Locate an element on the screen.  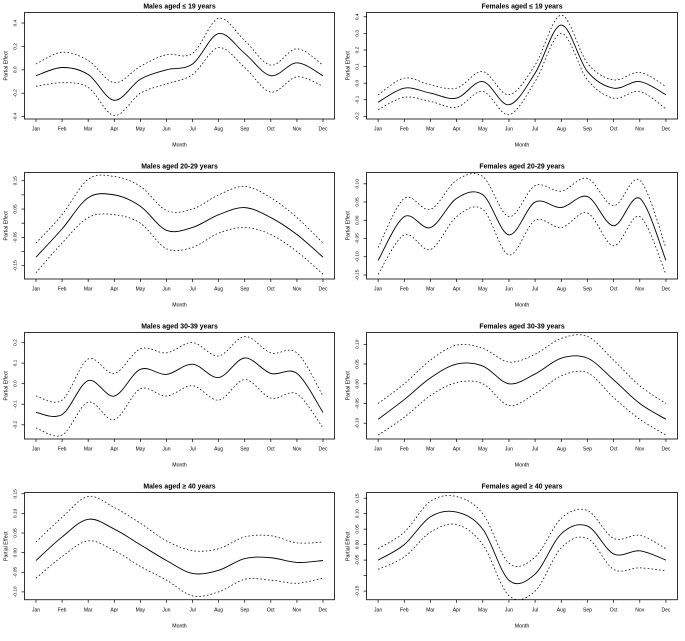
y-tick-label: 0.15 is located at coordinates (358, 498).